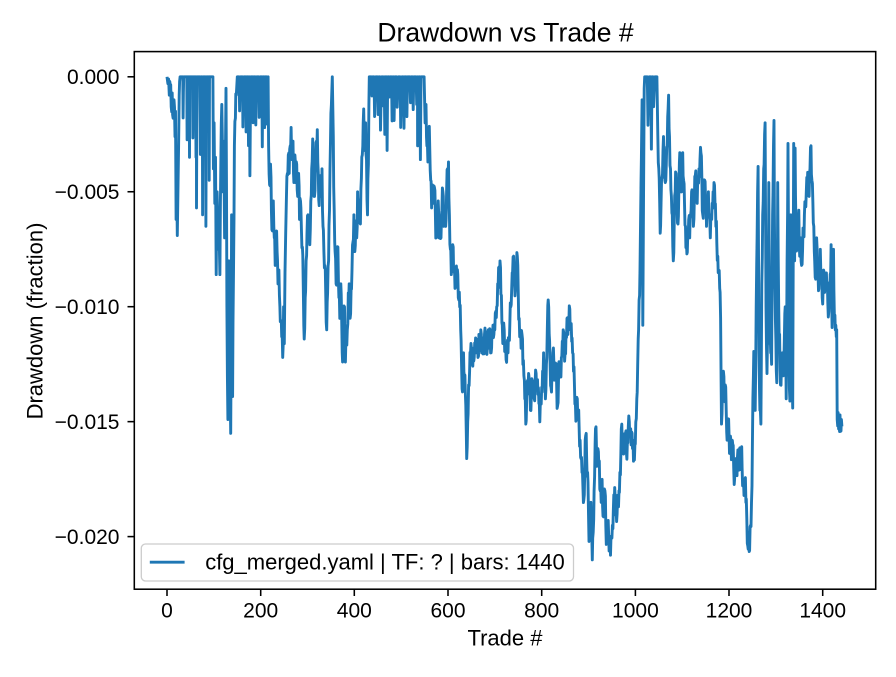 This screenshot has height=677, width=896. What do you see at coordinates (635, 611) in the screenshot?
I see `svg-text: 1000` at bounding box center [635, 611].